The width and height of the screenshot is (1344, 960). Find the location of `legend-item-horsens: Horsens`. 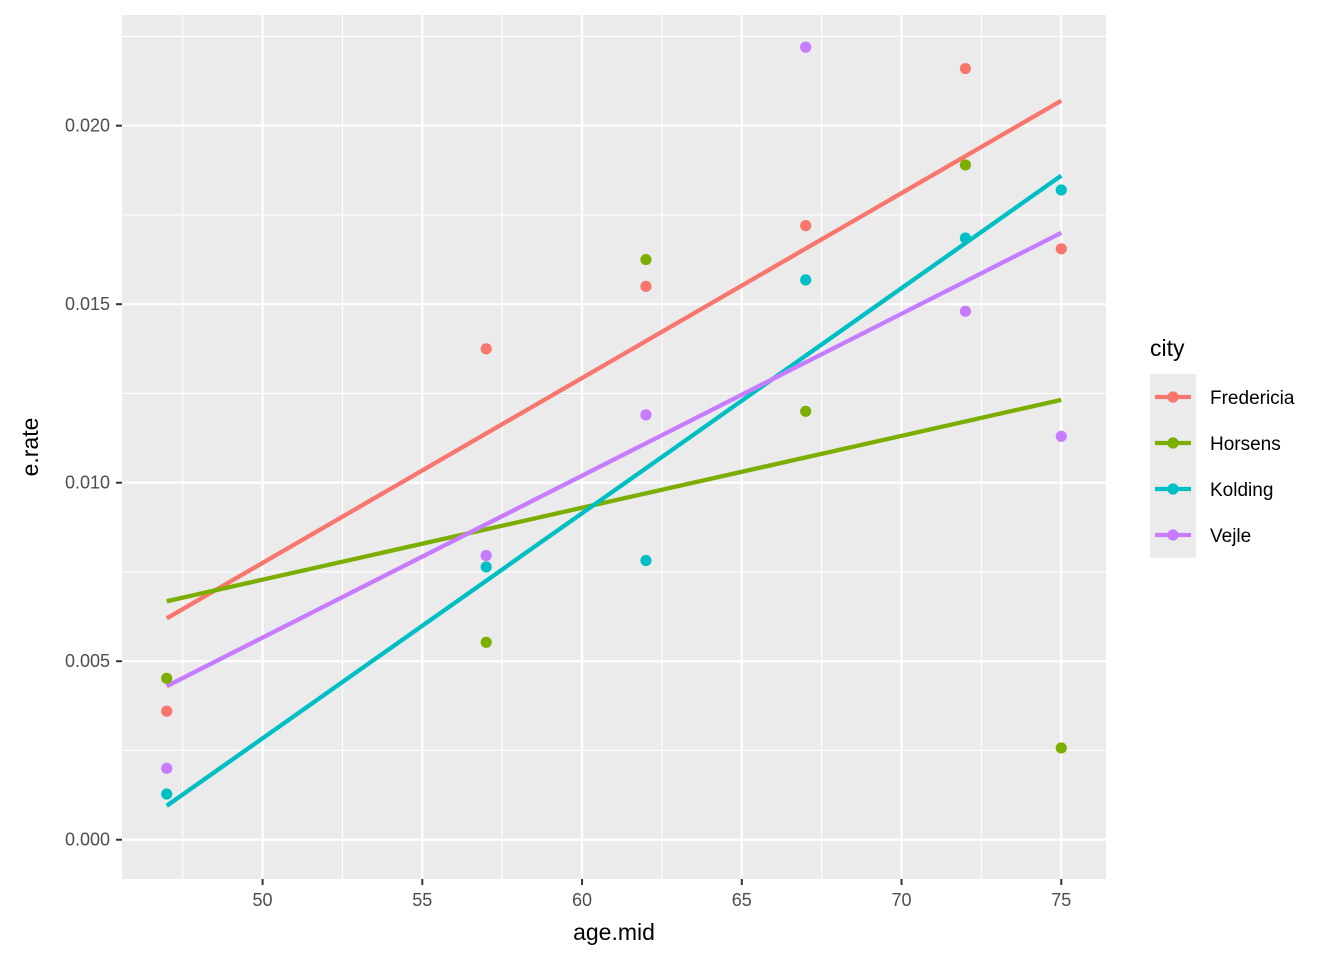

legend-item-horsens: Horsens is located at coordinates (1215, 443).